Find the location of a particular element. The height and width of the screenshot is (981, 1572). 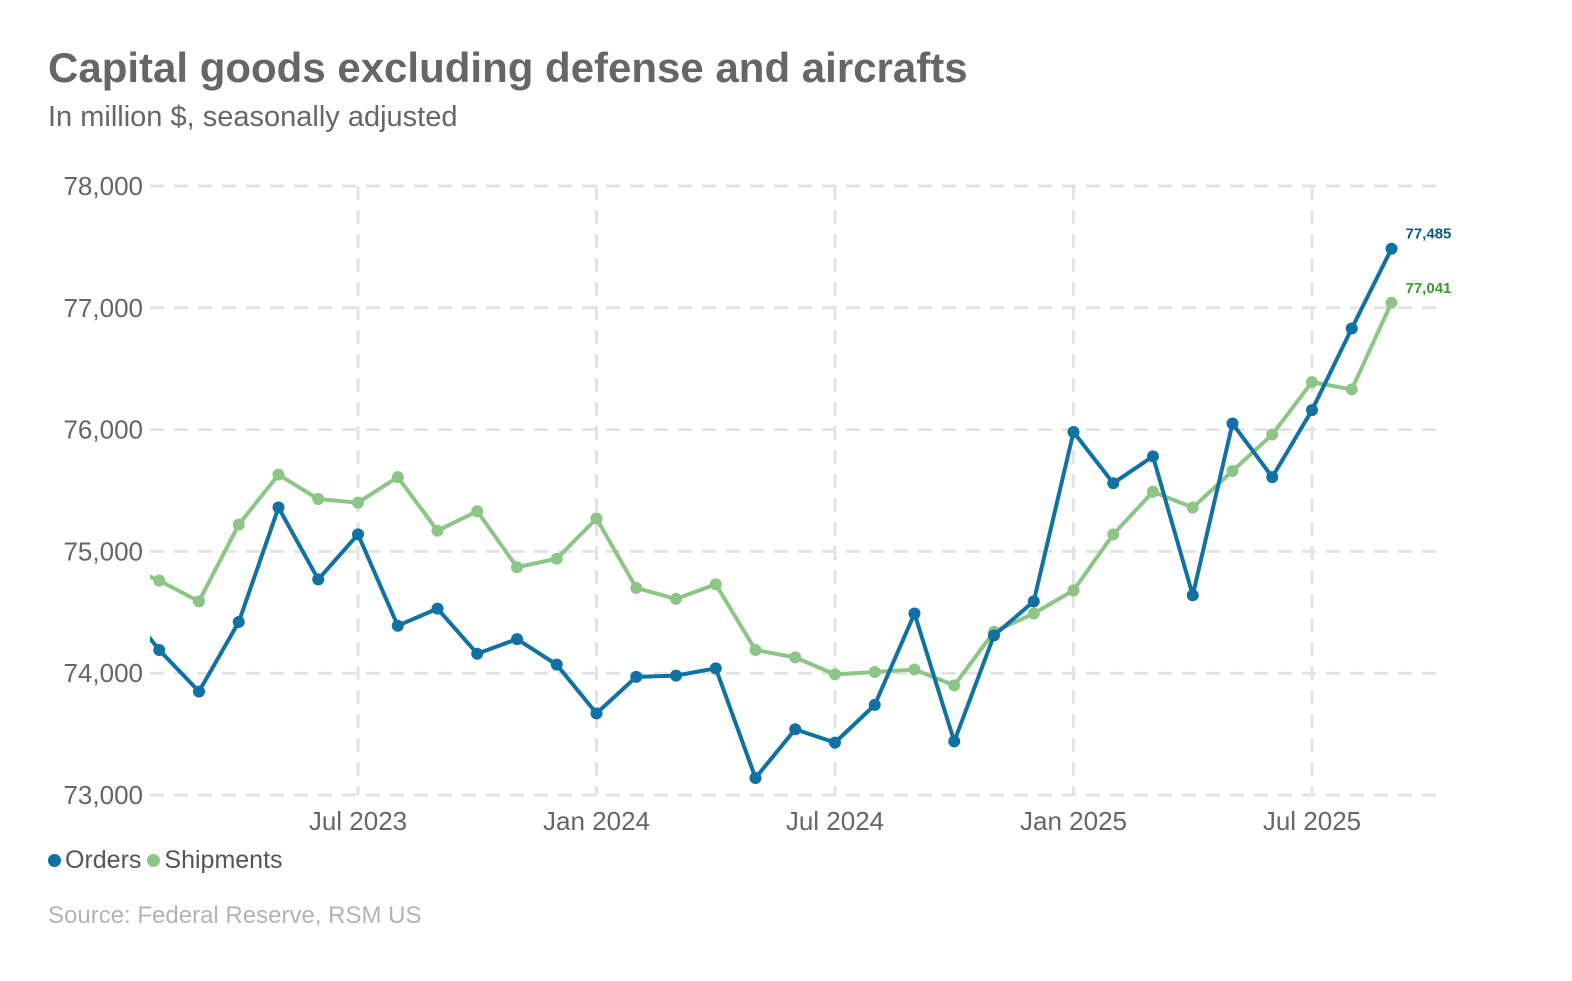

legend: Orders Shipments is located at coordinates (168, 860).